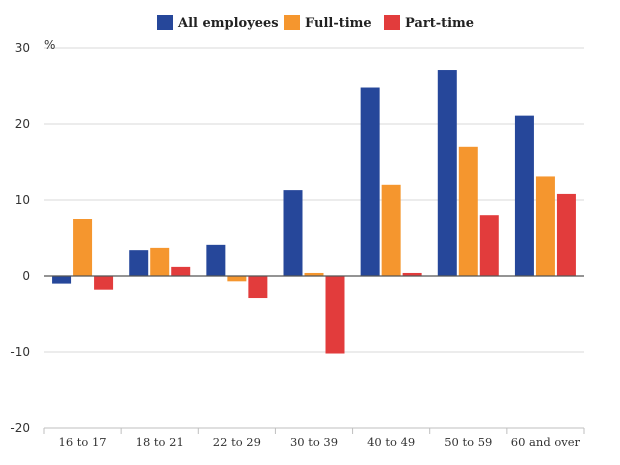  What do you see at coordinates (228, 23) in the screenshot?
I see `legend-label: All employees` at bounding box center [228, 23].